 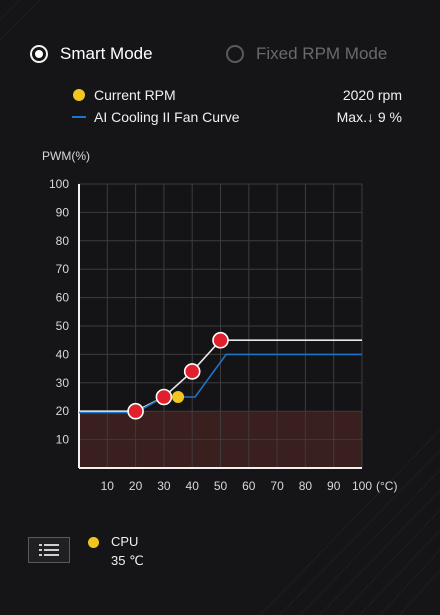 I want to click on fixed-rpm-mode-label: Fixed RPM Mode, so click(x=322, y=53).